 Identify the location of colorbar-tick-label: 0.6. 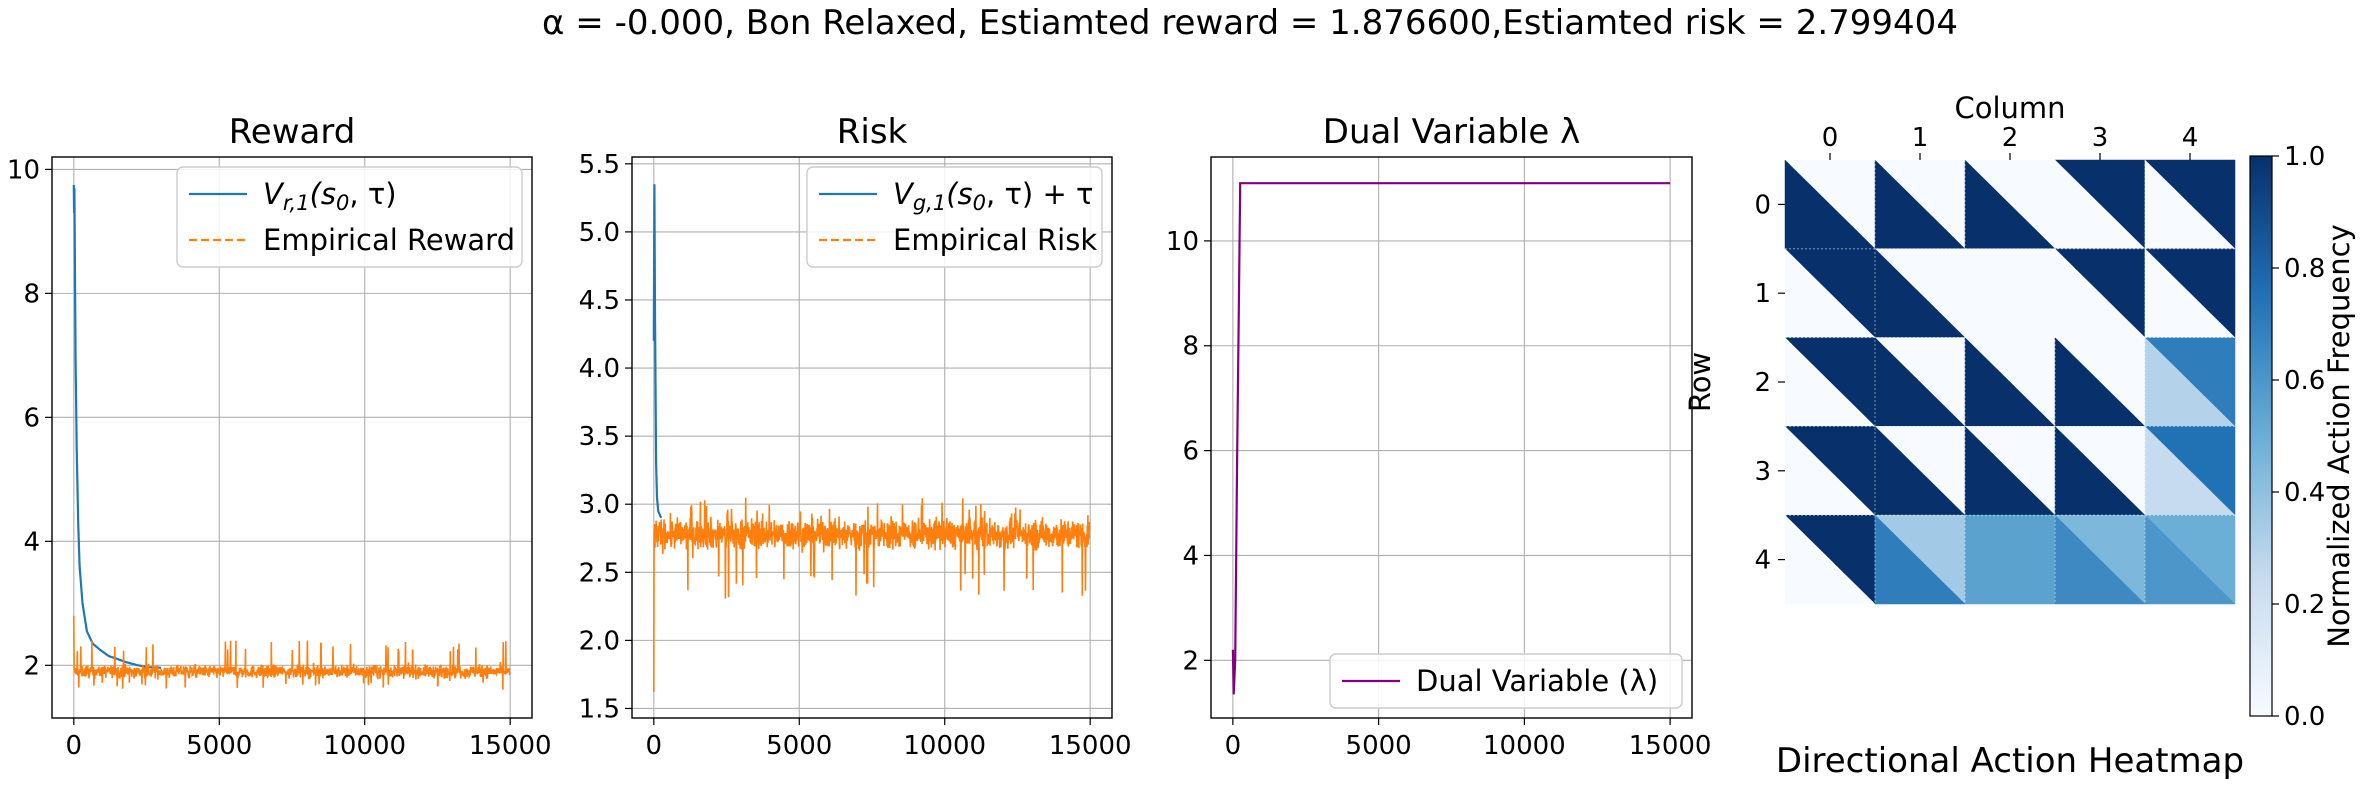
(2304, 381).